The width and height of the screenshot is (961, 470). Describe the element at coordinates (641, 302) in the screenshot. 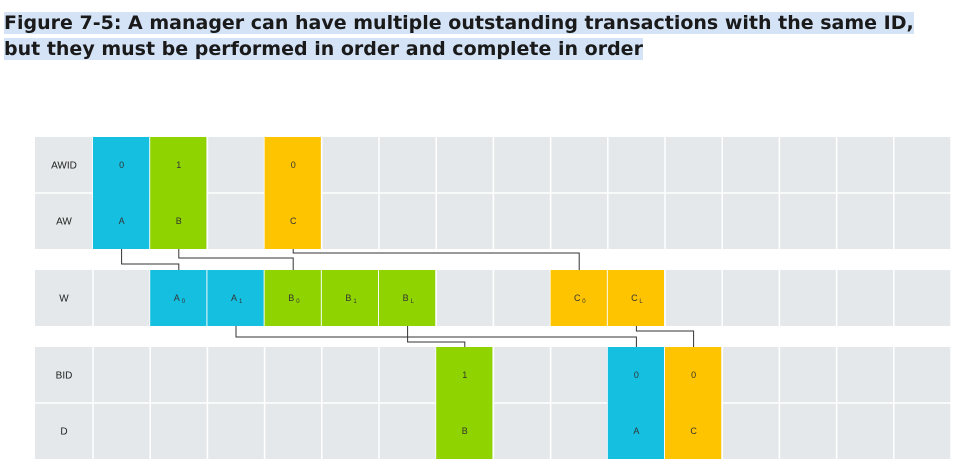

I see `cell-w-c-l-subscript: L` at that location.